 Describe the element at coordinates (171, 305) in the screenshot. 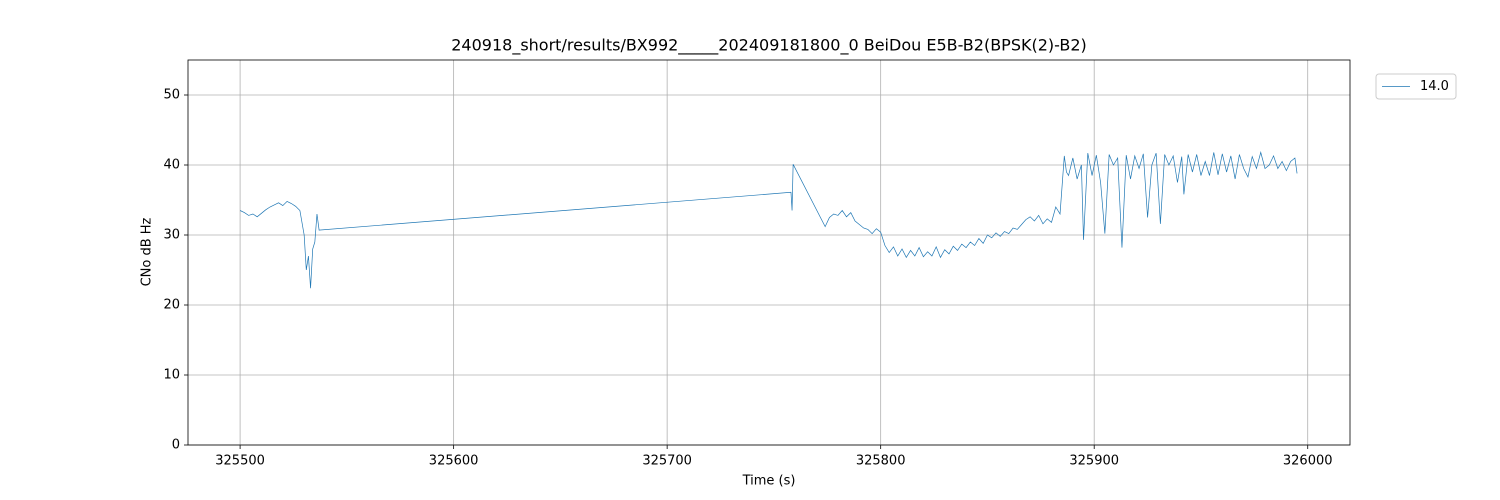

I see `y-tick-label: 20` at that location.